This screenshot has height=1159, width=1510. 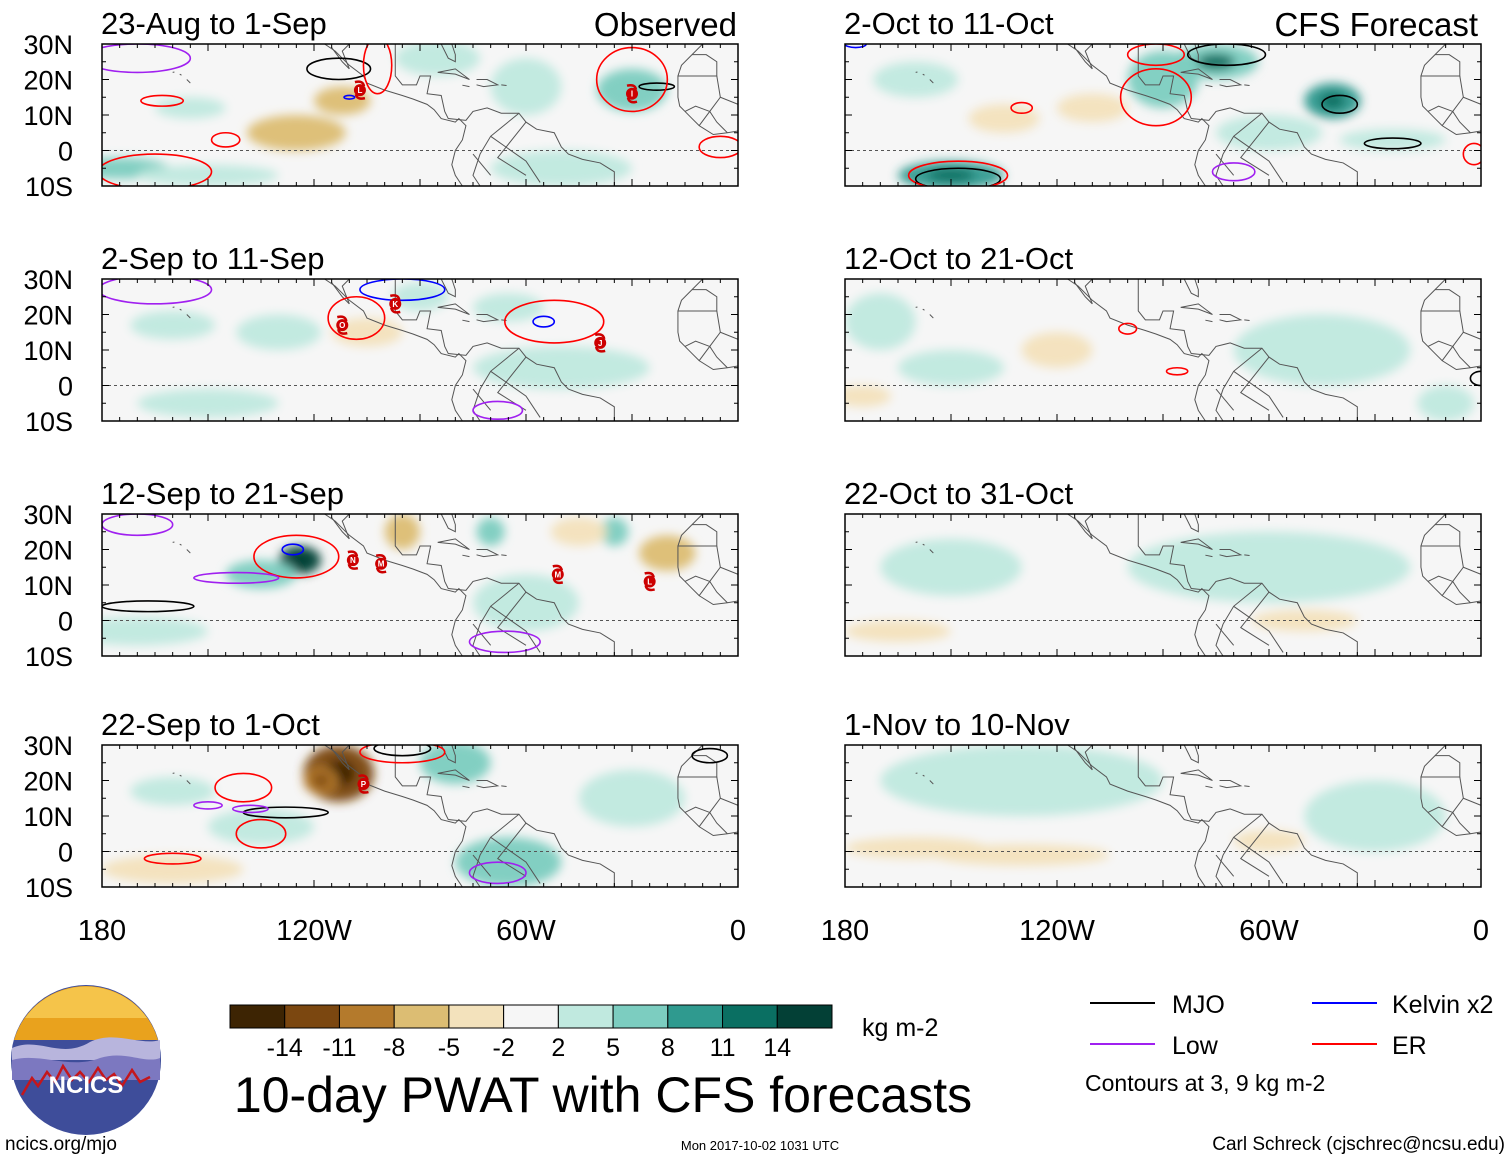 What do you see at coordinates (845, 931) in the screenshot?
I see `lon-tick-label: 180` at bounding box center [845, 931].